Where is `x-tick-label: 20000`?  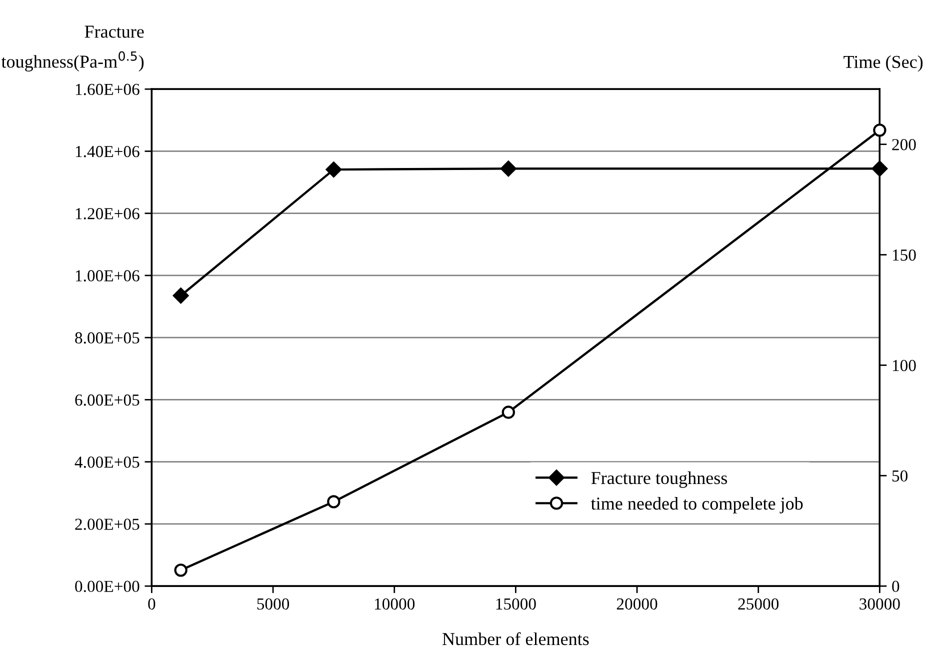
x-tick-label: 20000 is located at coordinates (637, 604).